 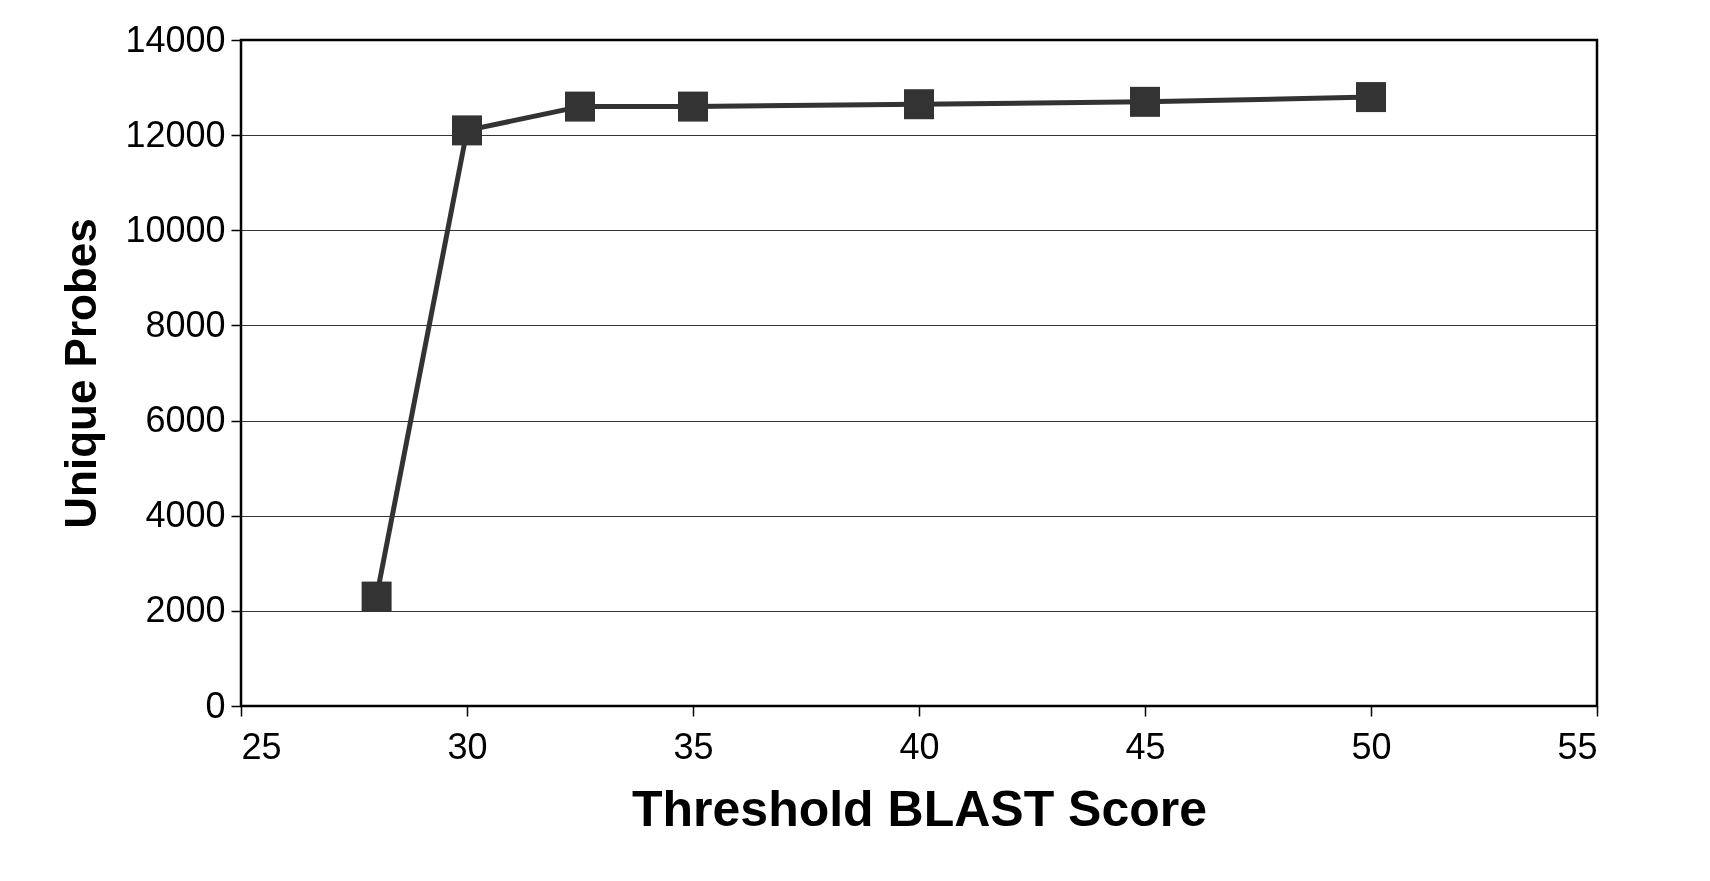 I want to click on y-tick-label: 10000, so click(x=175, y=229).